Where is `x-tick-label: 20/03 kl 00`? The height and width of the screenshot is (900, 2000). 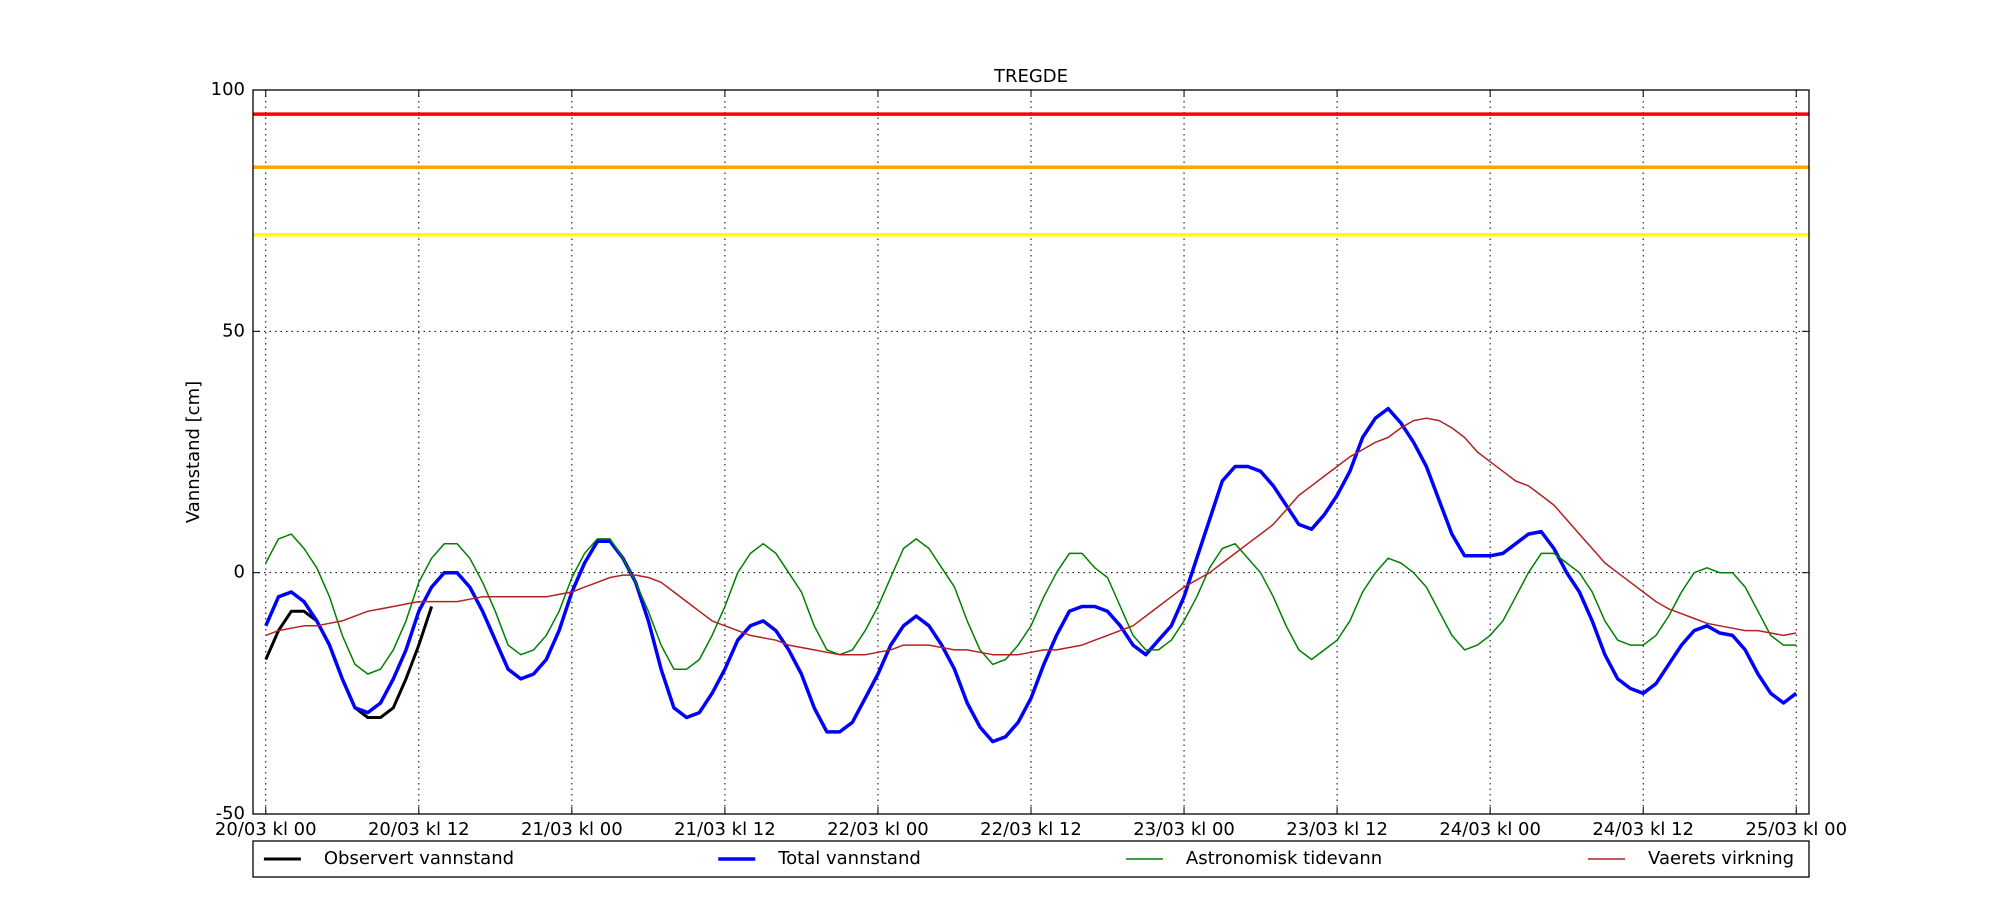 x-tick-label: 20/03 kl 00 is located at coordinates (266, 829).